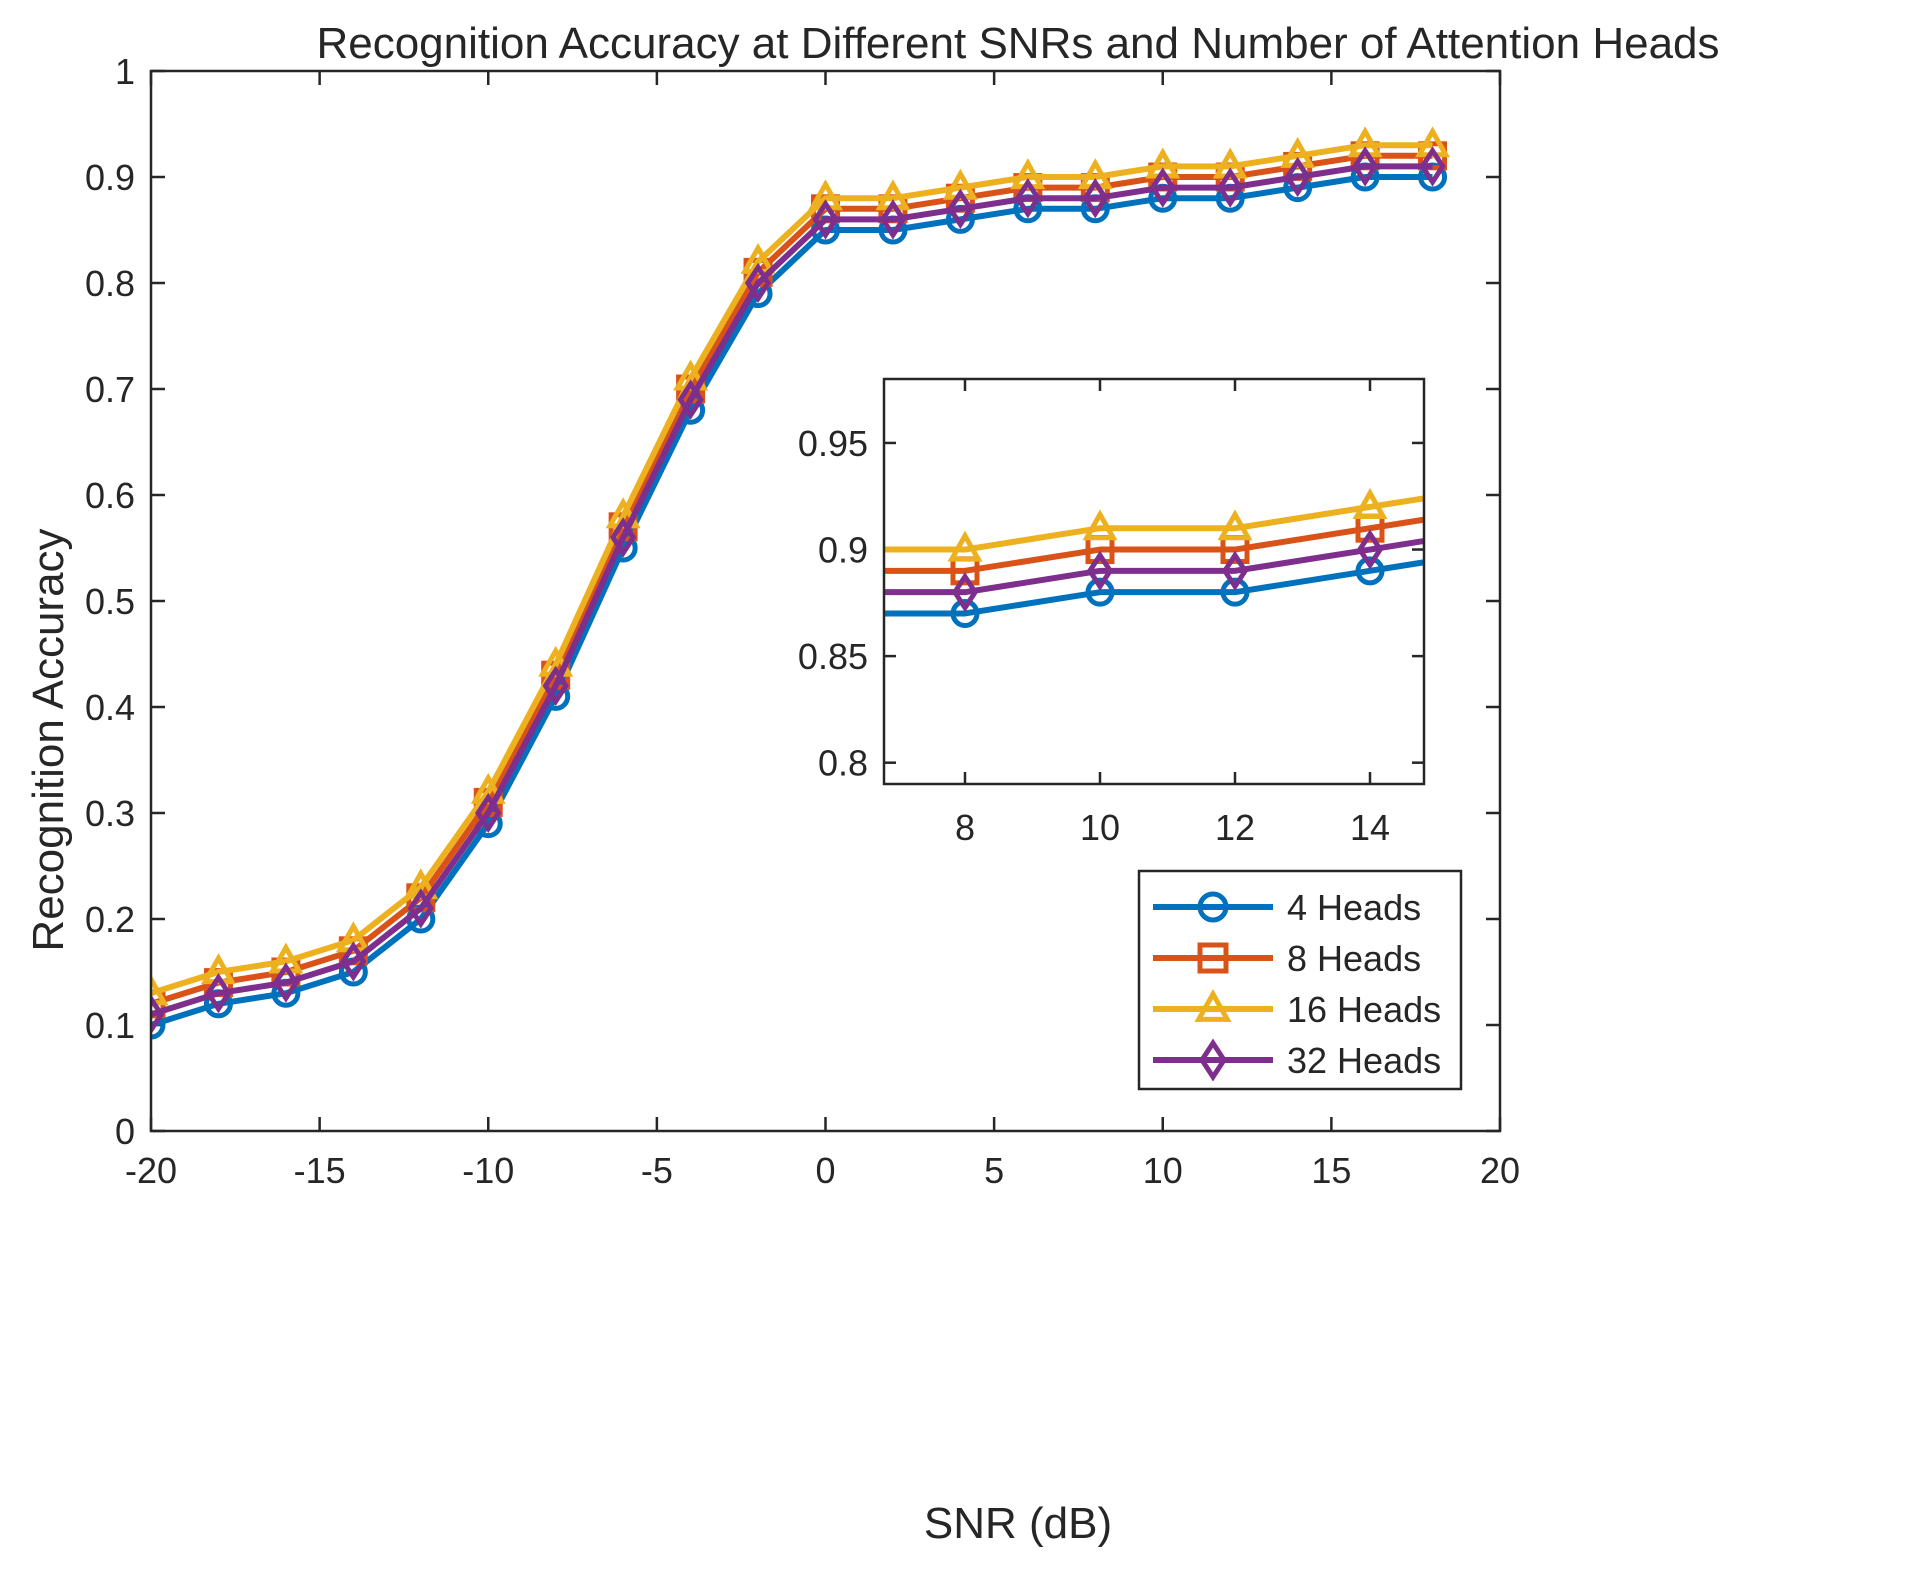  I want to click on inset-series-4-heads, so click(1154, 592).